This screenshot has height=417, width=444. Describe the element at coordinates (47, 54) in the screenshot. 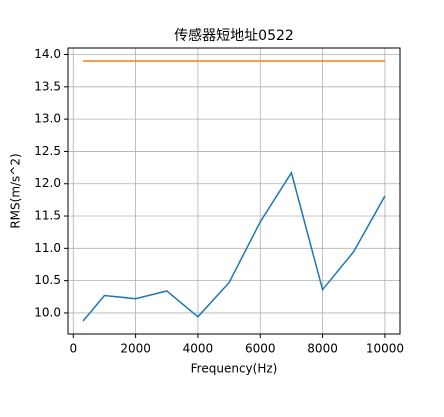

I see `y-tick-label: 14.0` at that location.